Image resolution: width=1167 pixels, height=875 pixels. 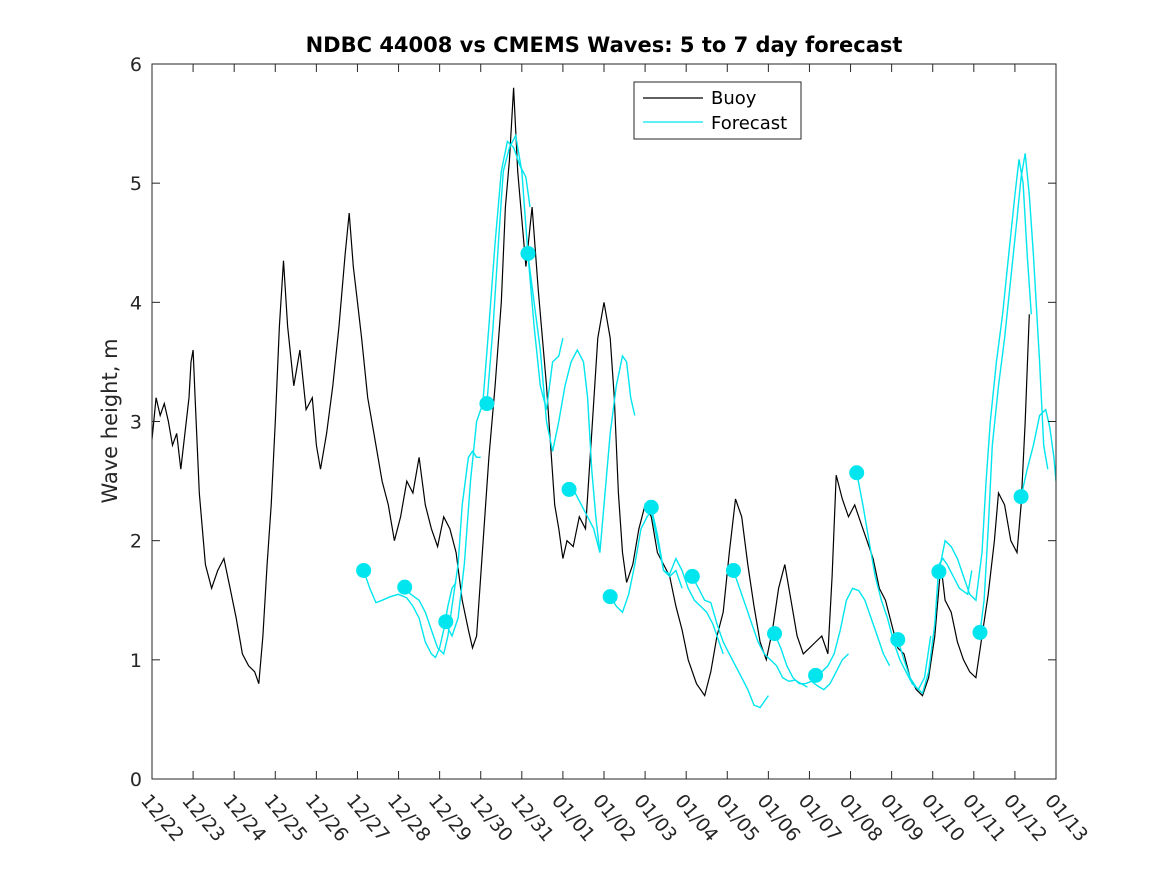 I want to click on y-tick-label-5: 5, so click(x=136, y=184).